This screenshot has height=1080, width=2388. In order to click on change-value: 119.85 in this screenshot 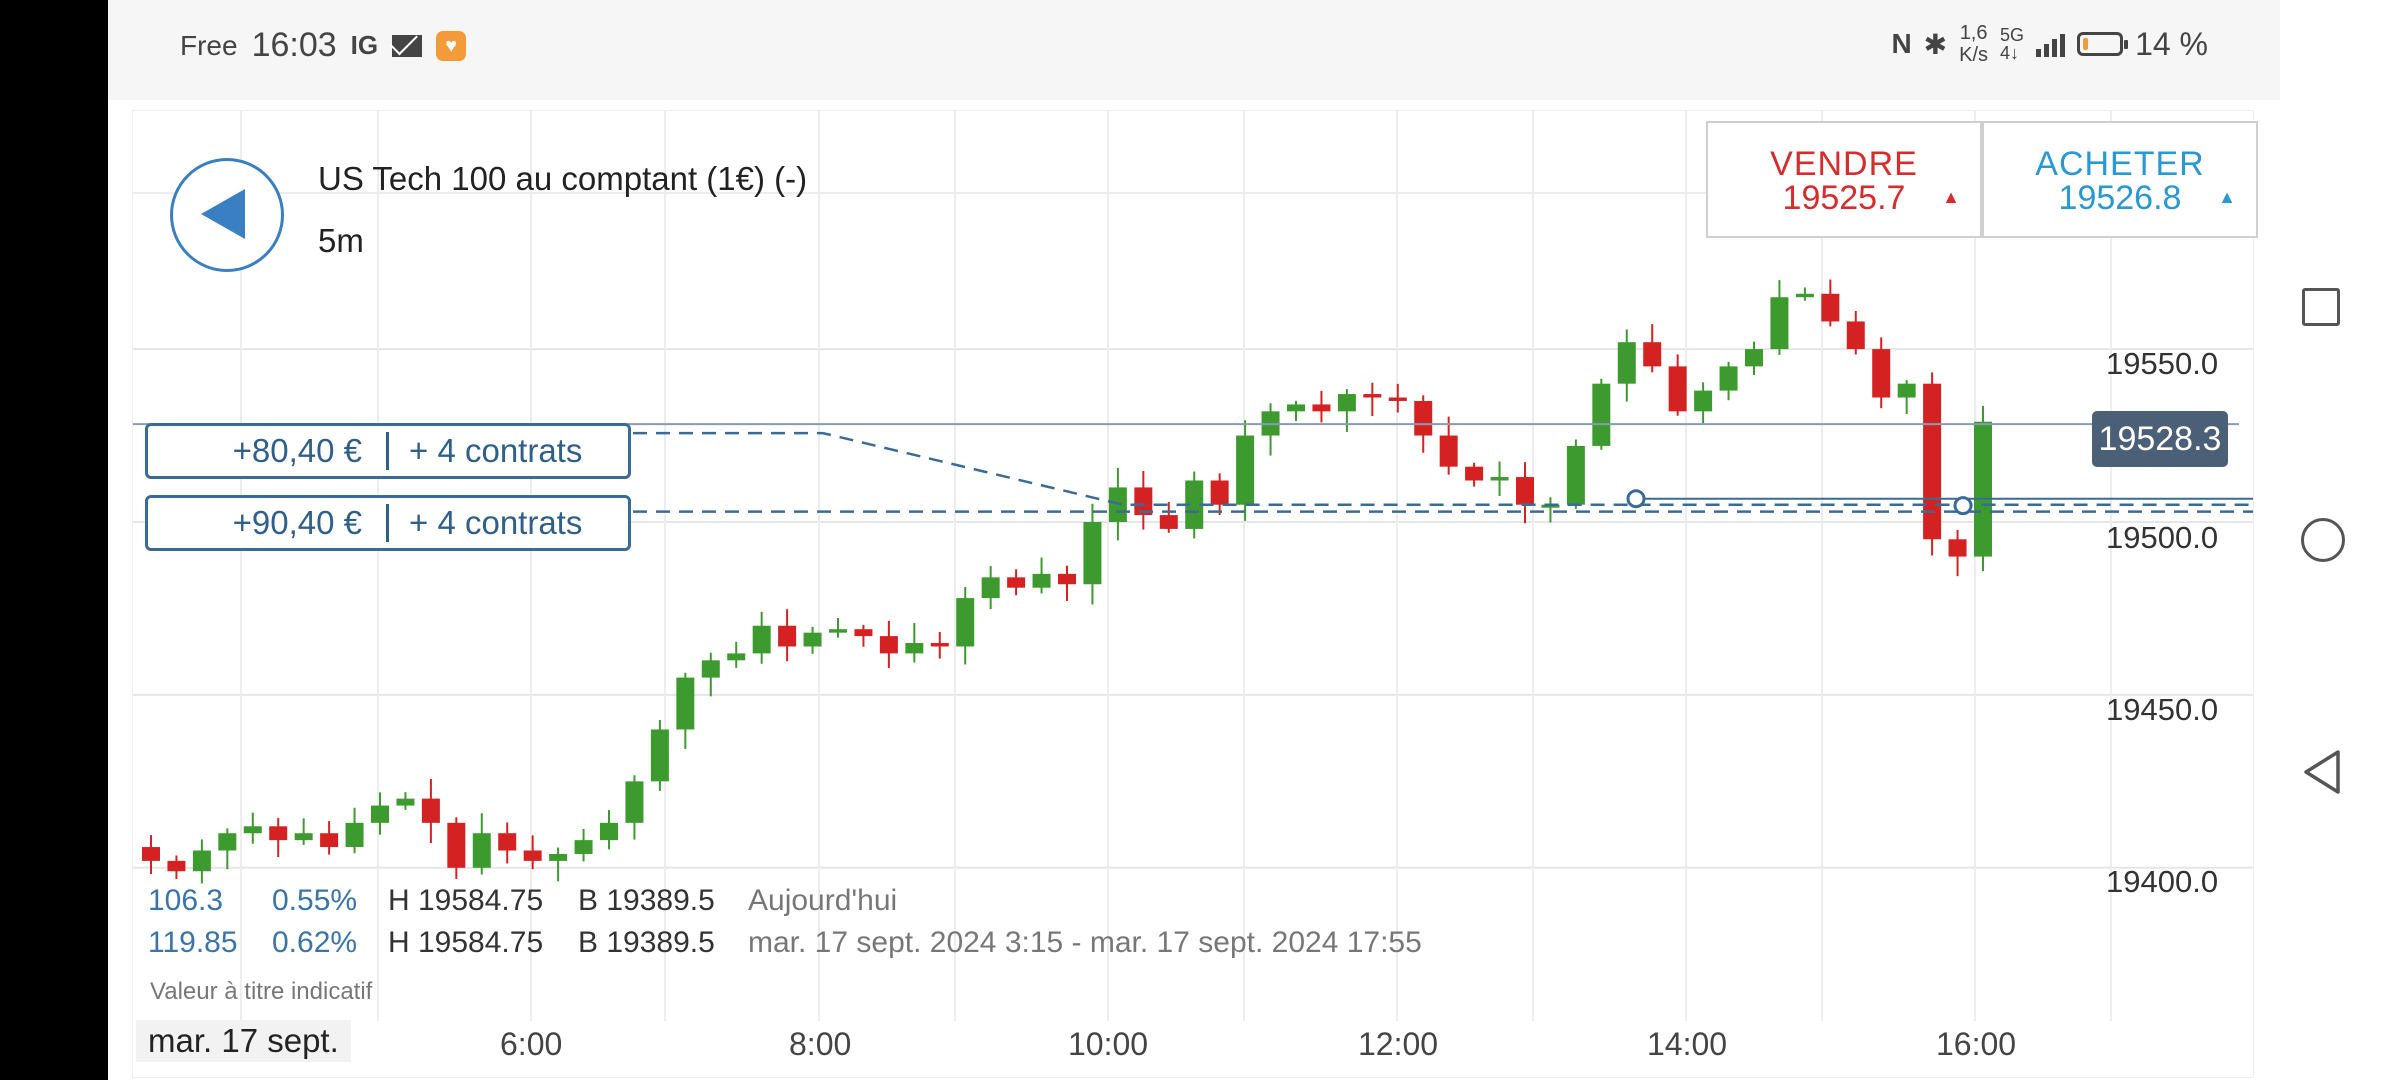, I will do `click(193, 942)`.